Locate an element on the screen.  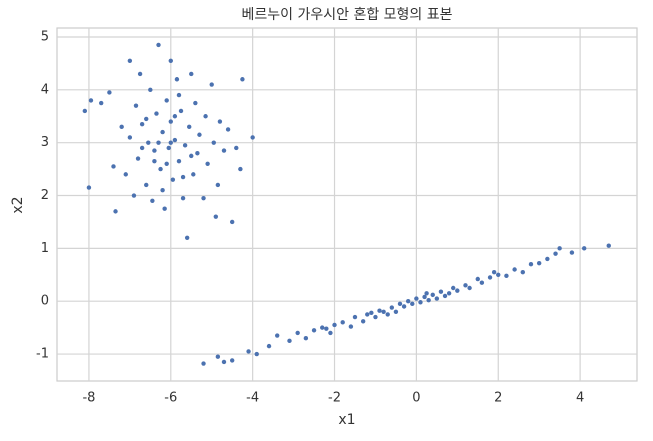
x-tick-label: 4 is located at coordinates (580, 398).